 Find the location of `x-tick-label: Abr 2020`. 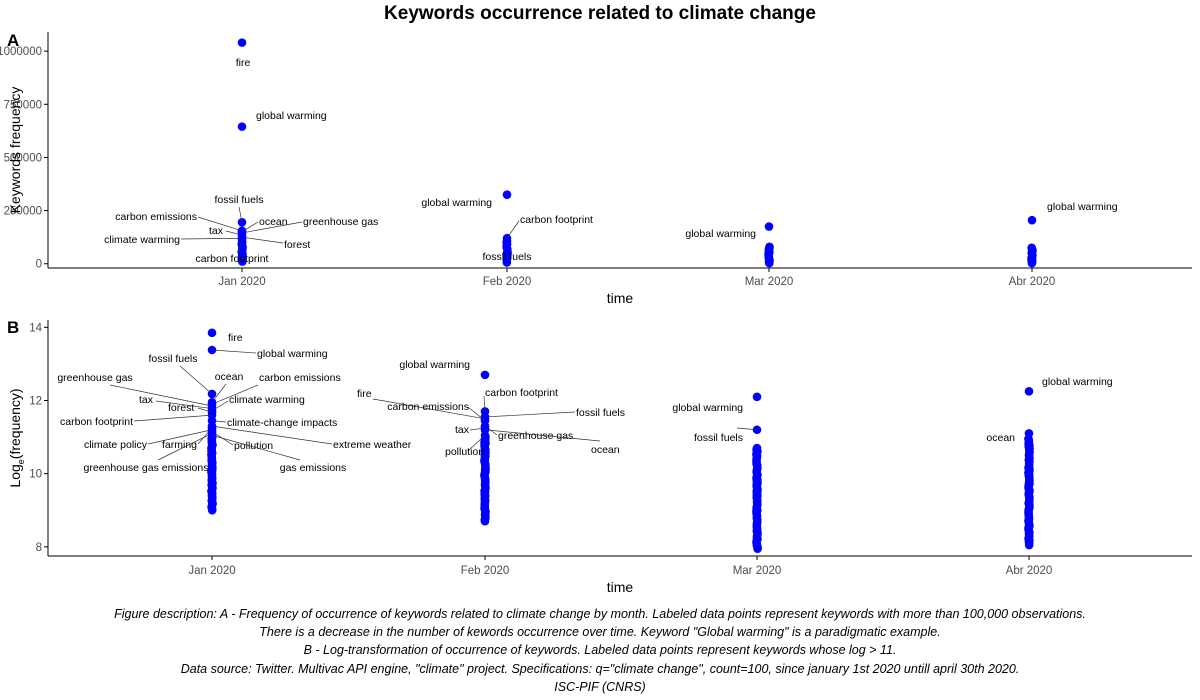

x-tick-label: Abr 2020 is located at coordinates (1032, 282).